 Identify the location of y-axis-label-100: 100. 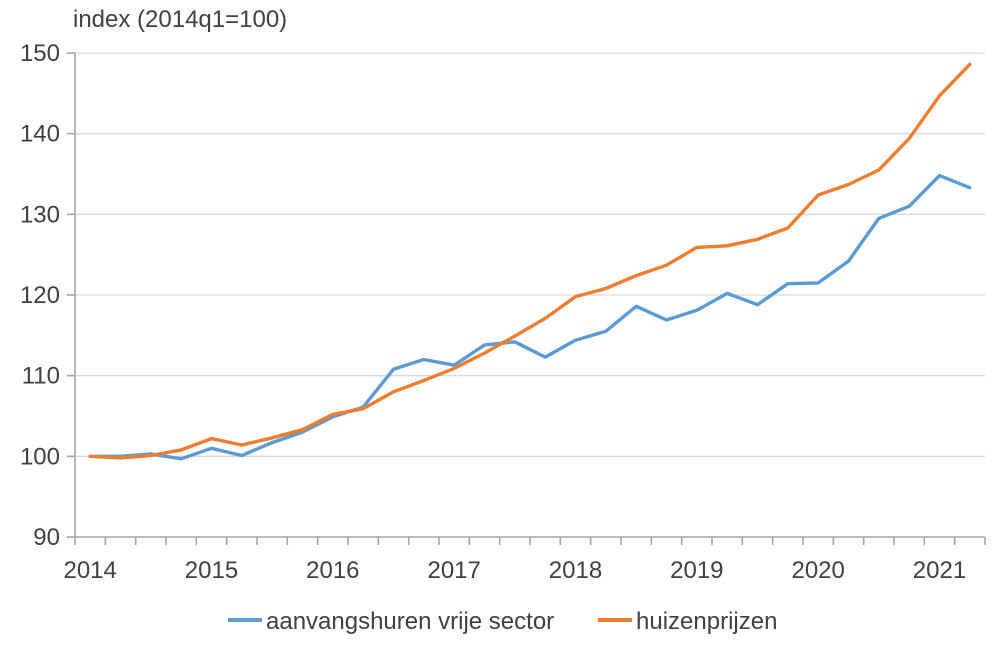
(40, 456).